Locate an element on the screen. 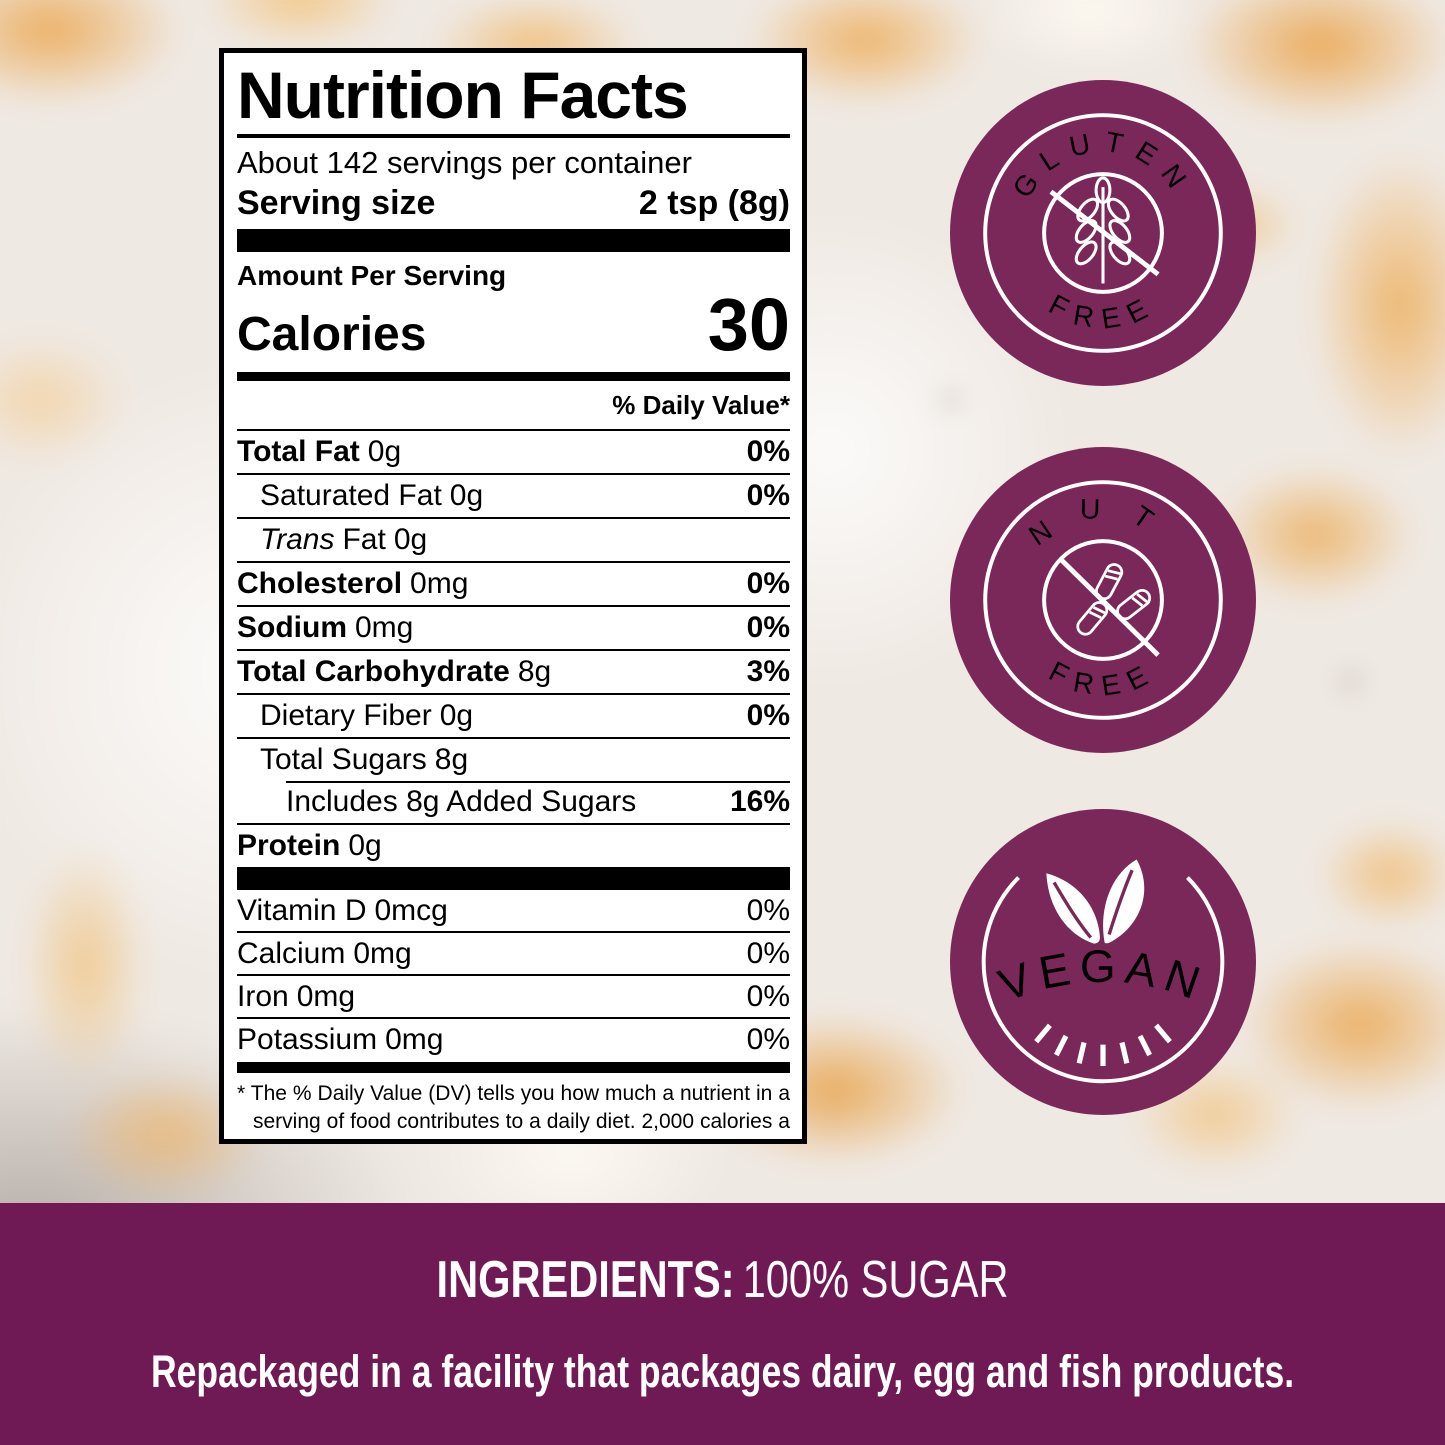 The width and height of the screenshot is (1445, 1445). peanuts-crossed-icon is located at coordinates (1103, 600).